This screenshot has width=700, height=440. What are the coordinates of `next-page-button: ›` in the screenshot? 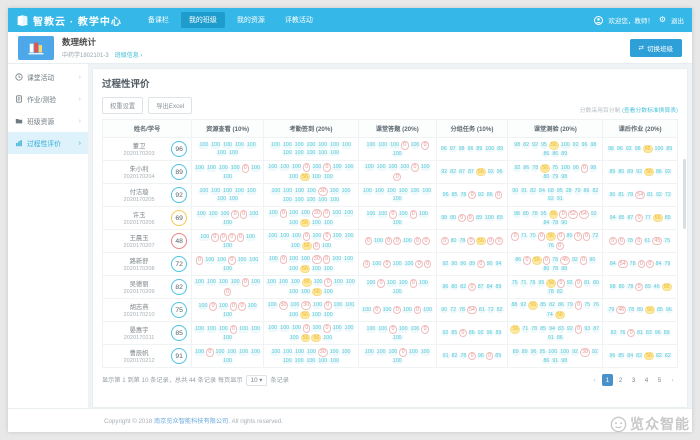 It's located at (672, 380).